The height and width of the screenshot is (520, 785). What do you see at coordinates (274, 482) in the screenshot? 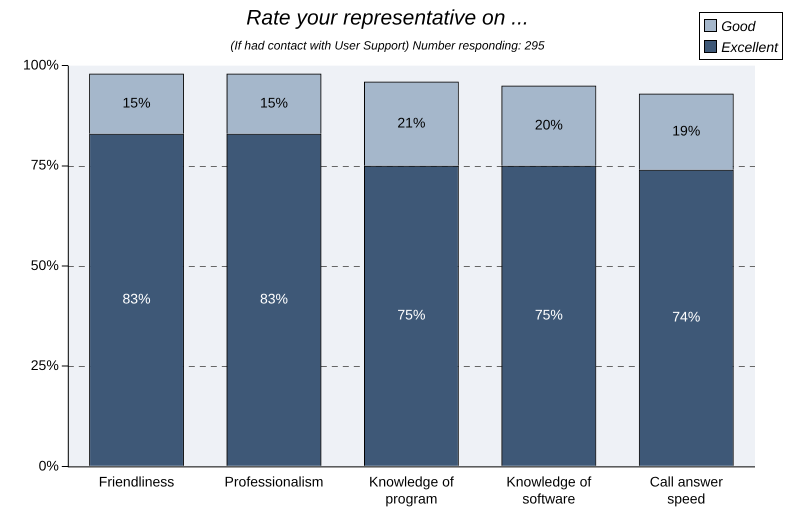
I see `x-tick-label: Professionalism` at bounding box center [274, 482].